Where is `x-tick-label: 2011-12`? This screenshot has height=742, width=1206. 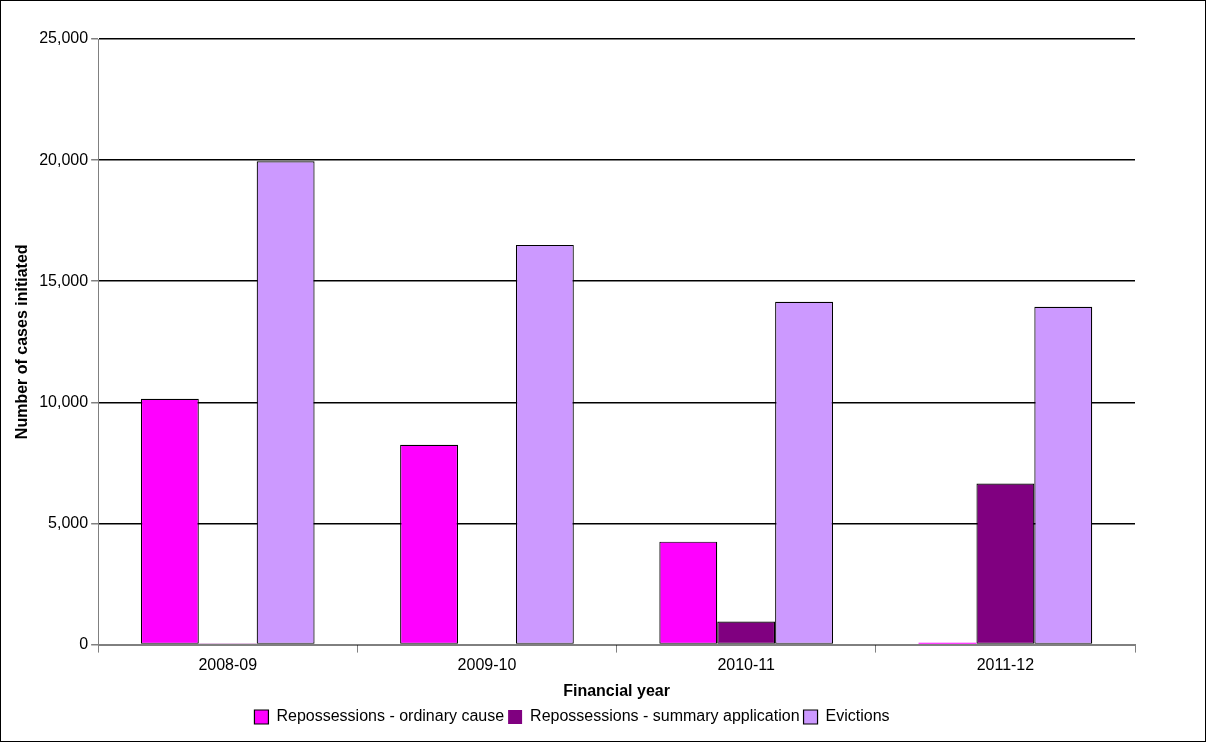
x-tick-label: 2011-12 is located at coordinates (1005, 664).